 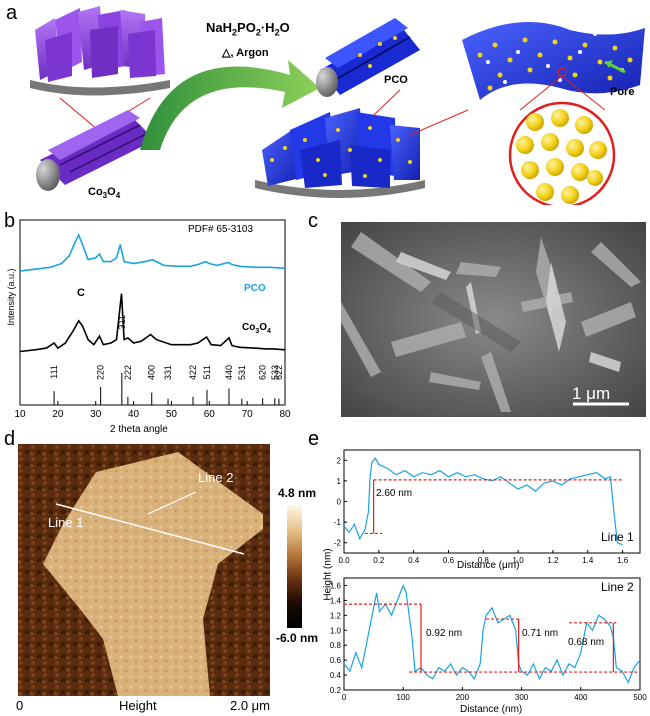 What do you see at coordinates (519, 560) in the screenshot?
I see `line1-xtick-label: 1.0` at bounding box center [519, 560].